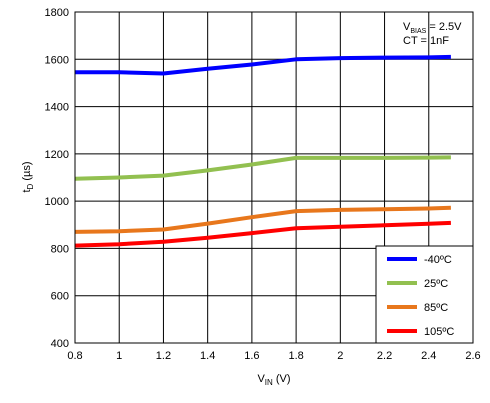  I want to click on x-tick-label: 1.2, so click(163, 356).